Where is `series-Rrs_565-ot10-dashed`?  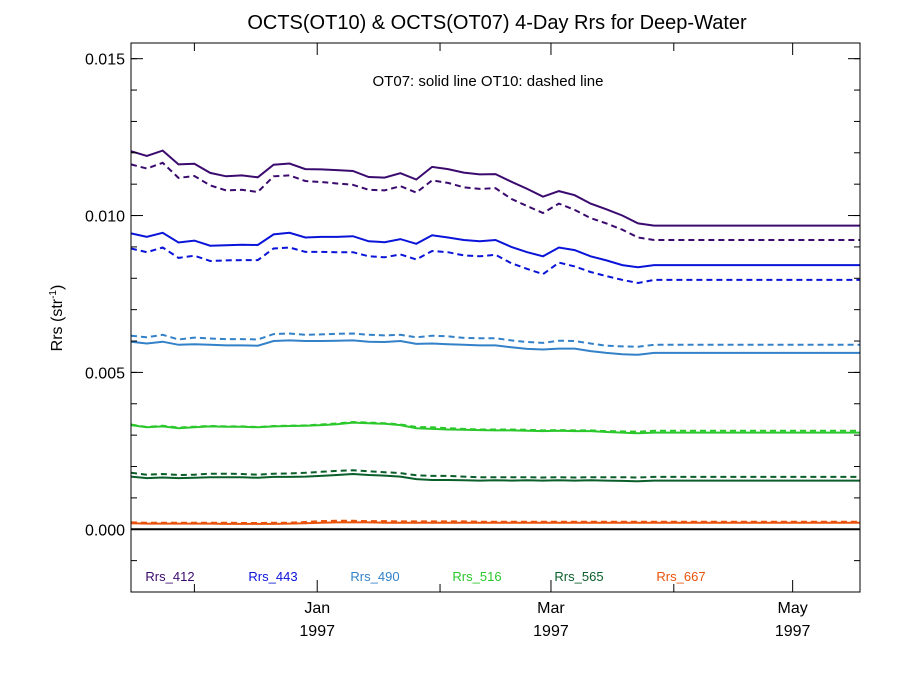
series-Rrs_565-ot10-dashed is located at coordinates (495, 474).